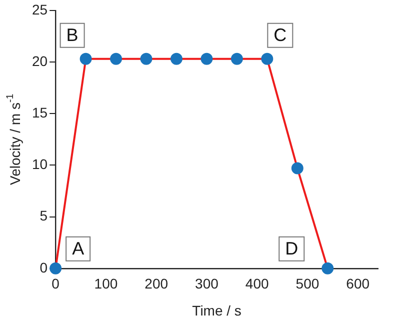 The image size is (402, 332). I want to click on y-axis-title: Velocity / m s-1, so click(14, 139).